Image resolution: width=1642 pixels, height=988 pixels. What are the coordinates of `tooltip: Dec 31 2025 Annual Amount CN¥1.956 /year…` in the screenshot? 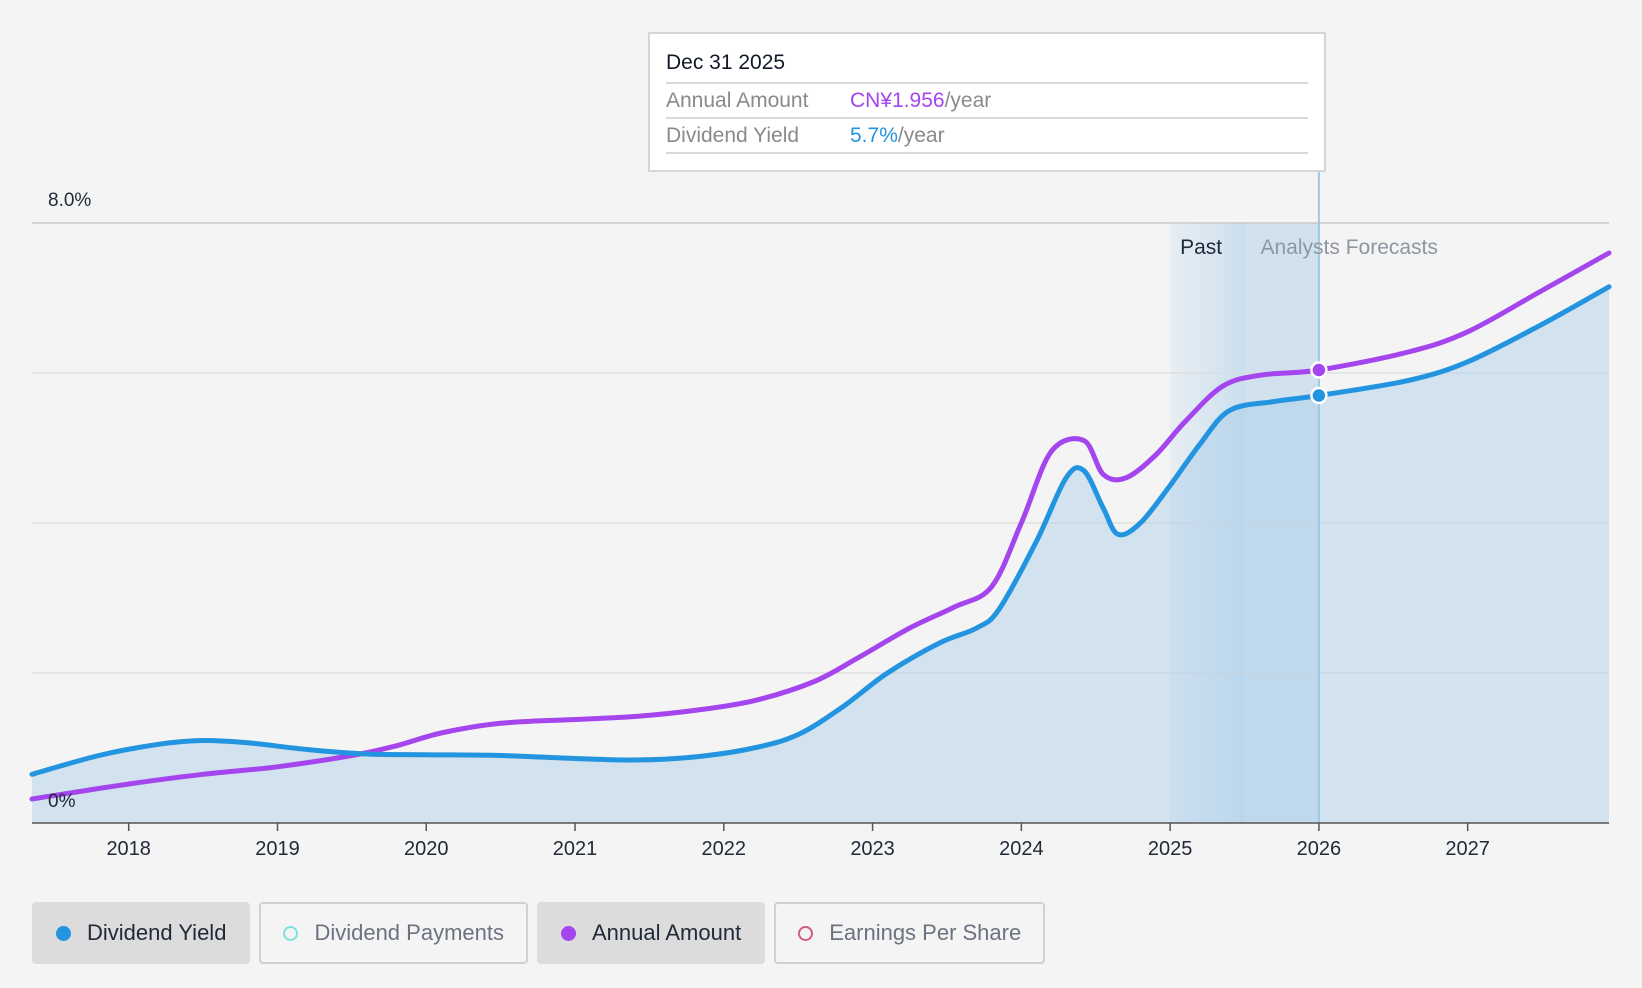 It's located at (987, 102).